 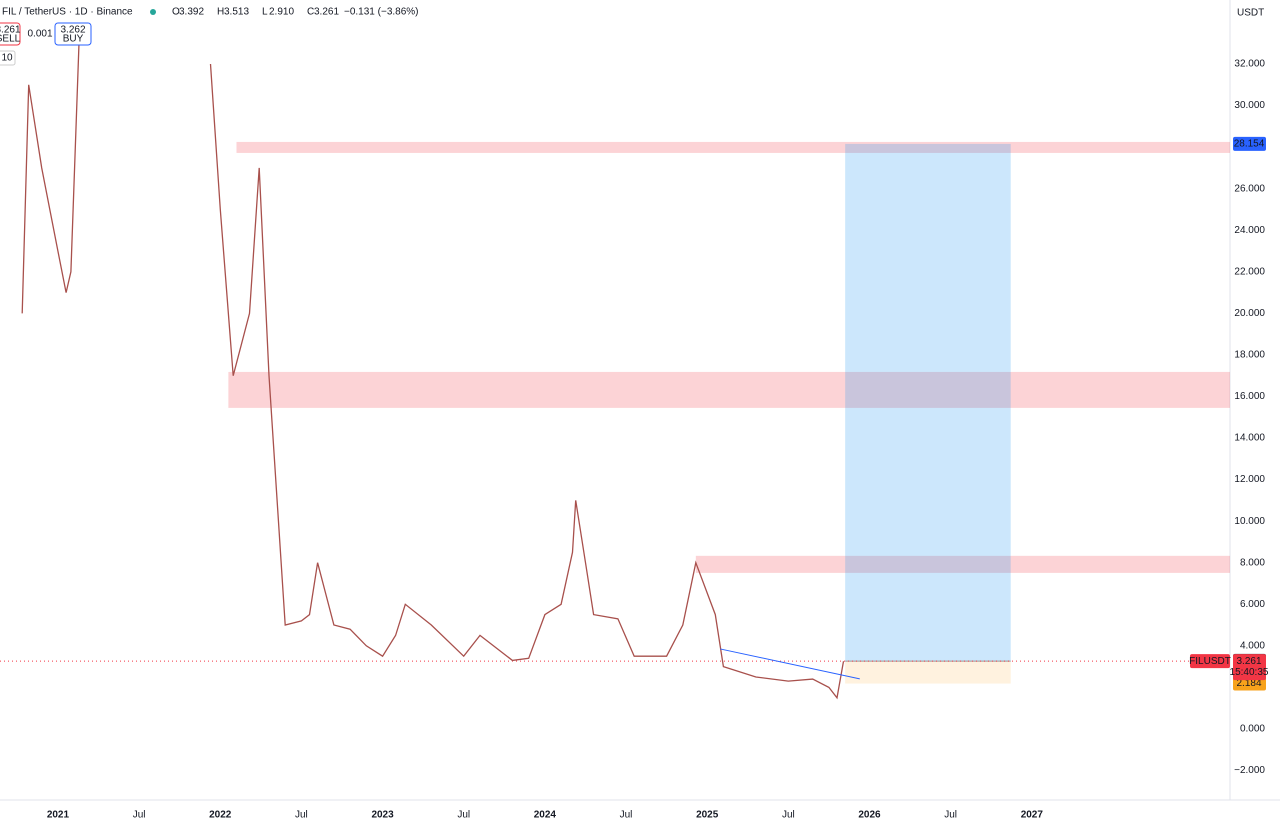 I want to click on buy-button, so click(x=73, y=34).